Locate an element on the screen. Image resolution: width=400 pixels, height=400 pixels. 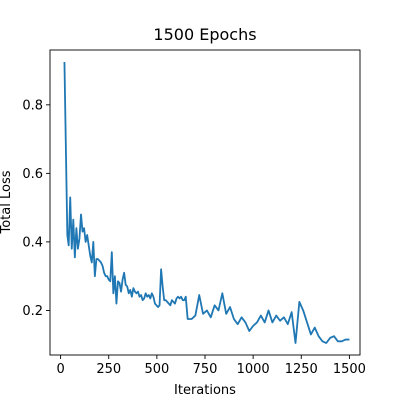
x-tick-label: 750 is located at coordinates (205, 369).